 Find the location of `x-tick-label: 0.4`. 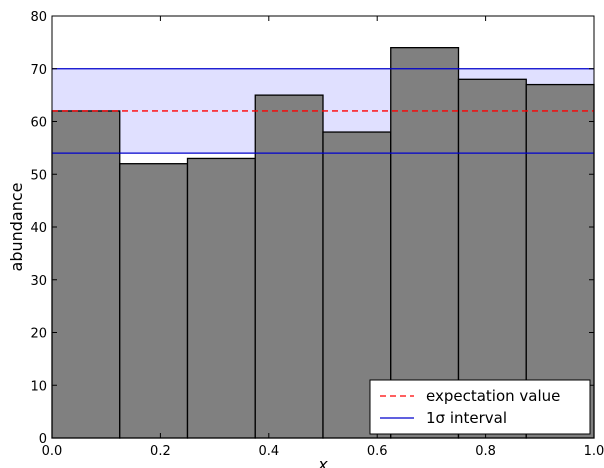

x-tick-label: 0.4 is located at coordinates (268, 451).